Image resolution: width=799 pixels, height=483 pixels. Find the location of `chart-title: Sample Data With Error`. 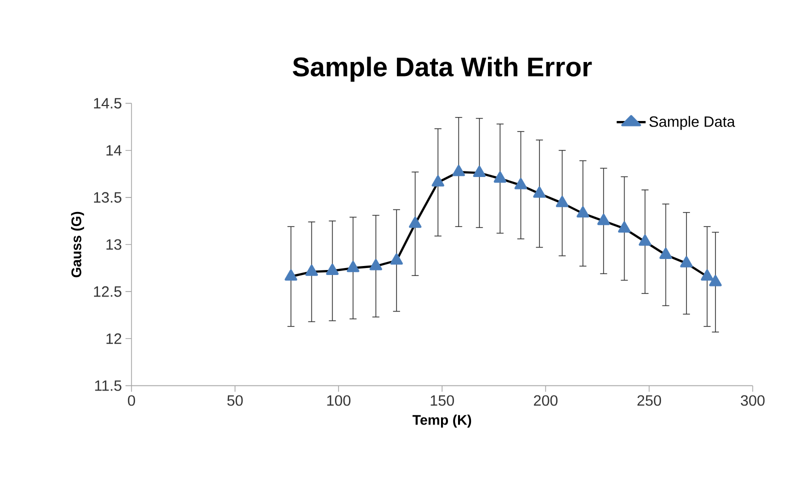

chart-title: Sample Data With Error is located at coordinates (442, 69).